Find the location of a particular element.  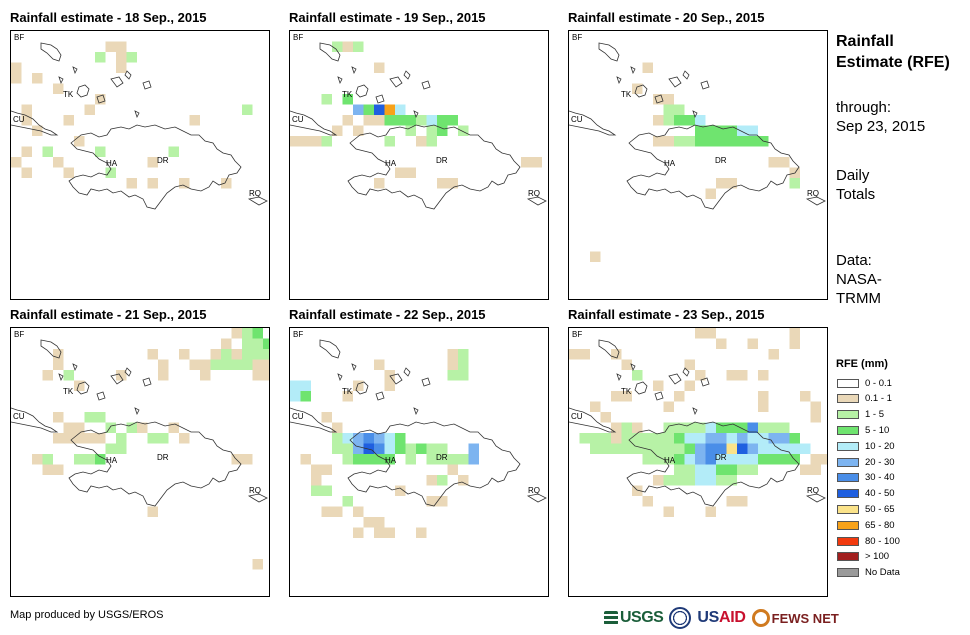

map-title: Rainfall Estimate (RFE) is located at coordinates (893, 52).